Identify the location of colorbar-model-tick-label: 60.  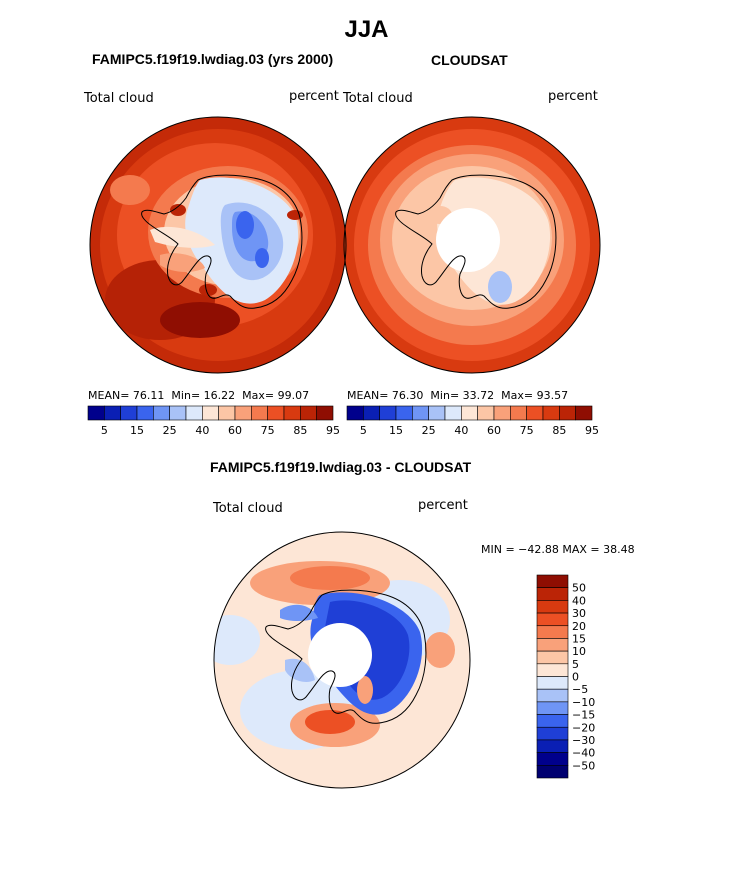
(235, 430).